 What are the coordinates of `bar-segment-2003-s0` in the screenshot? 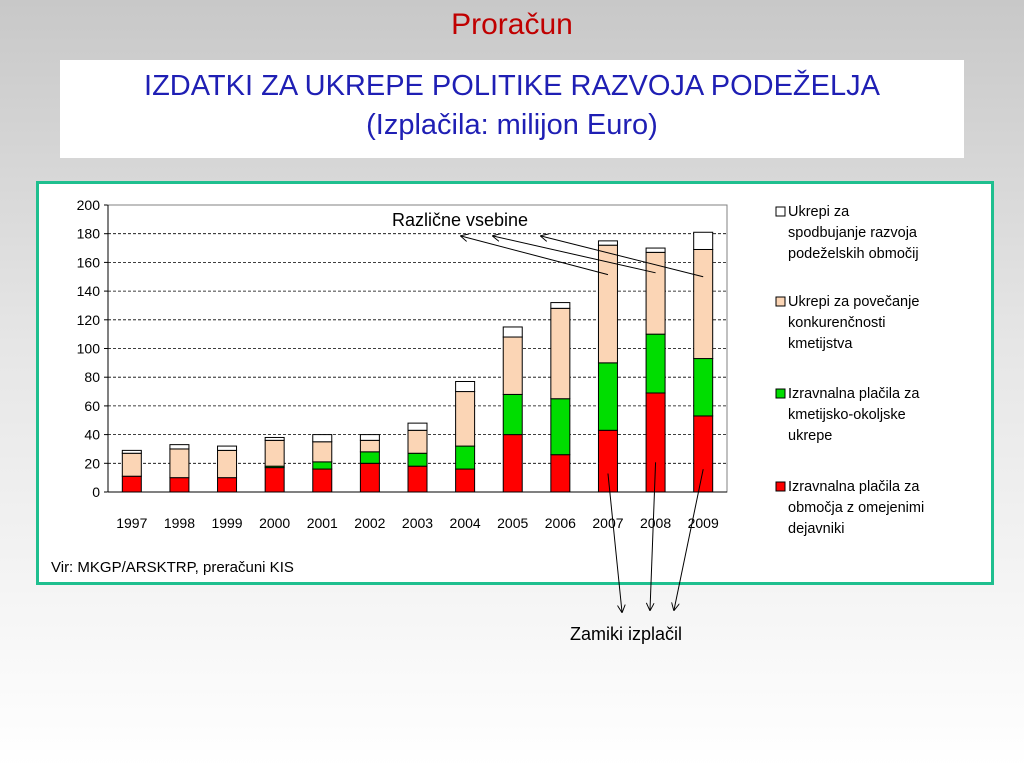 It's located at (417, 479).